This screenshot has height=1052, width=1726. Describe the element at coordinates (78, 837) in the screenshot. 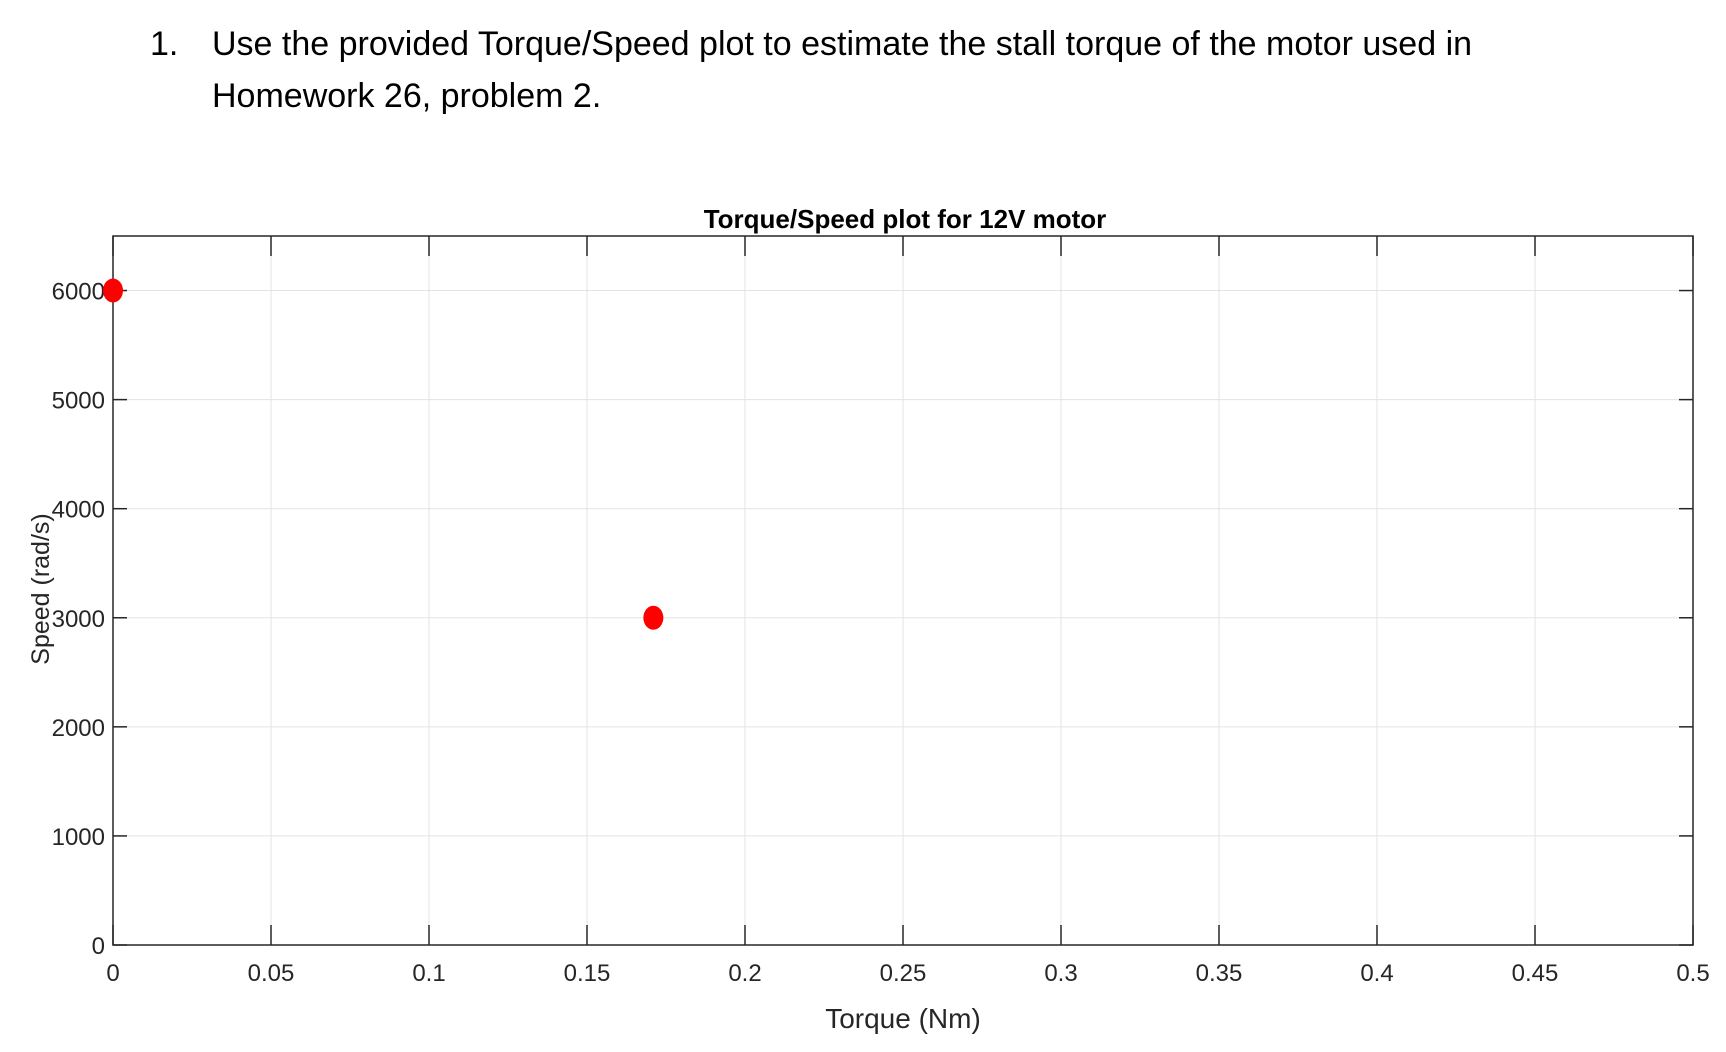

I see `y-tick-label: 1000` at that location.